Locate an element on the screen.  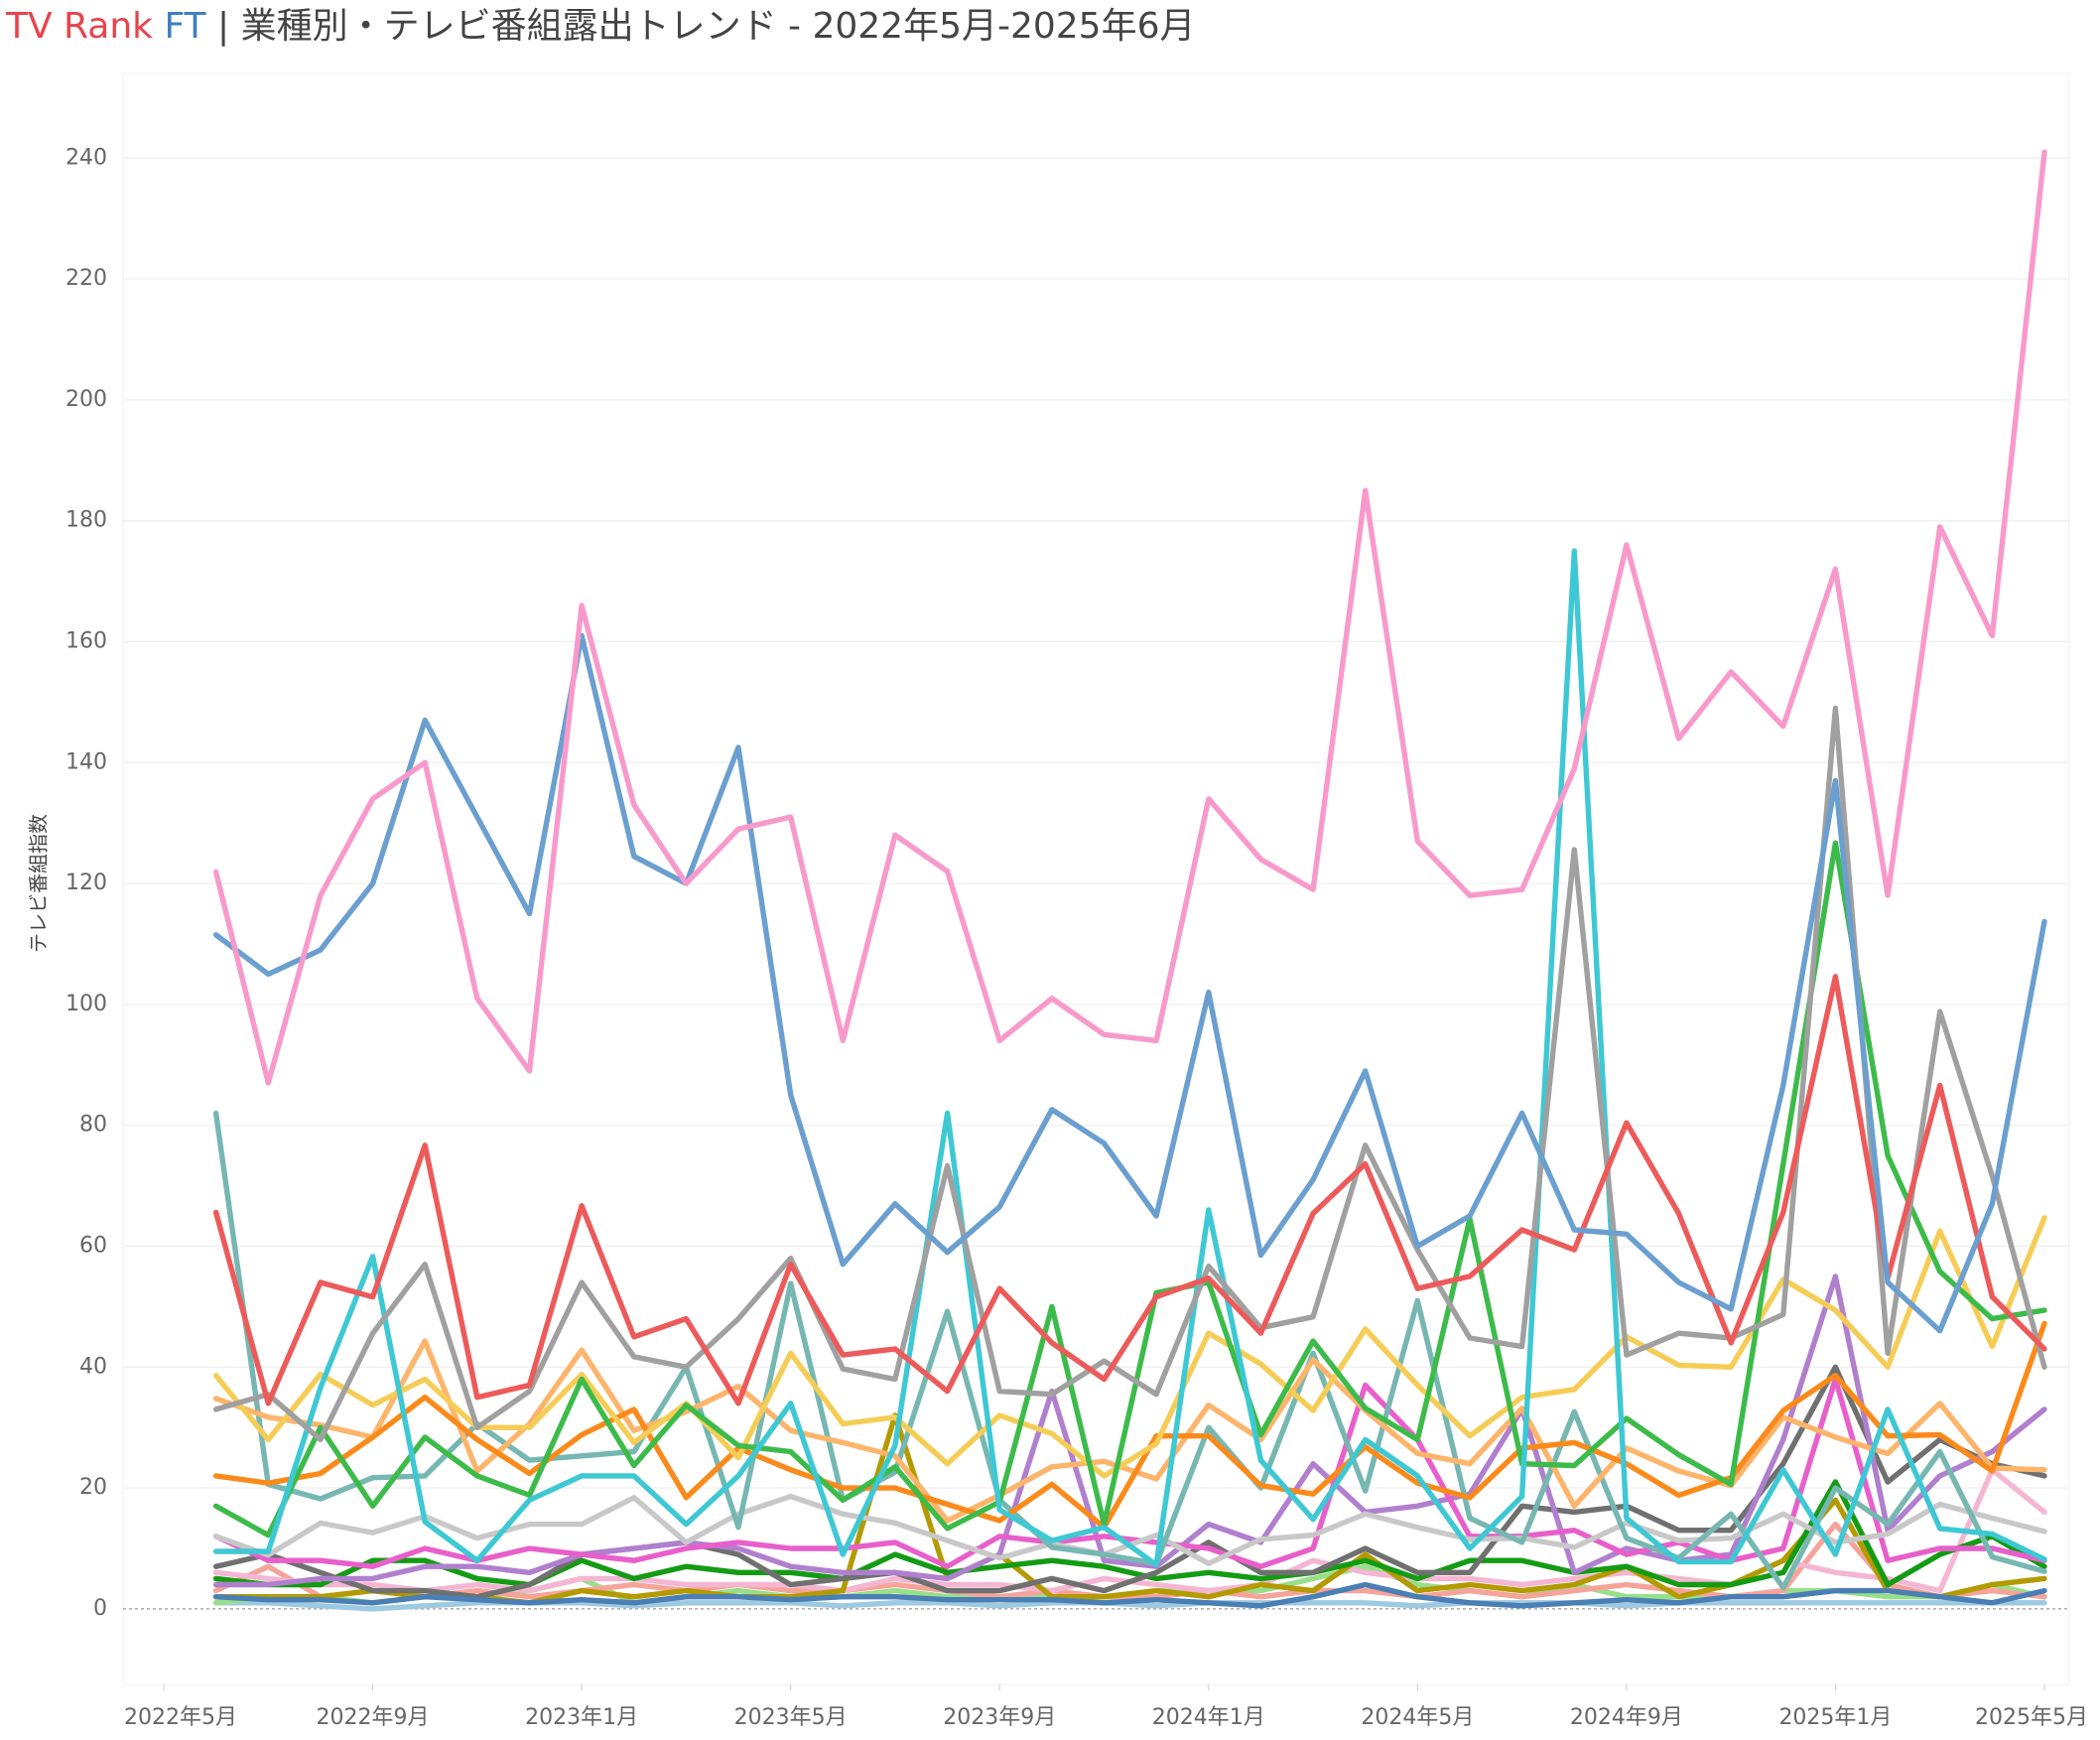
y-tick-label: 120 is located at coordinates (87, 882).